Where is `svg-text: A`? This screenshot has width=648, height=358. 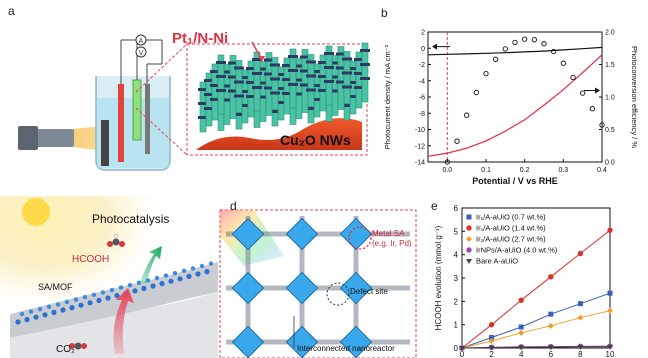
svg-text: A is located at coordinates (141, 41).